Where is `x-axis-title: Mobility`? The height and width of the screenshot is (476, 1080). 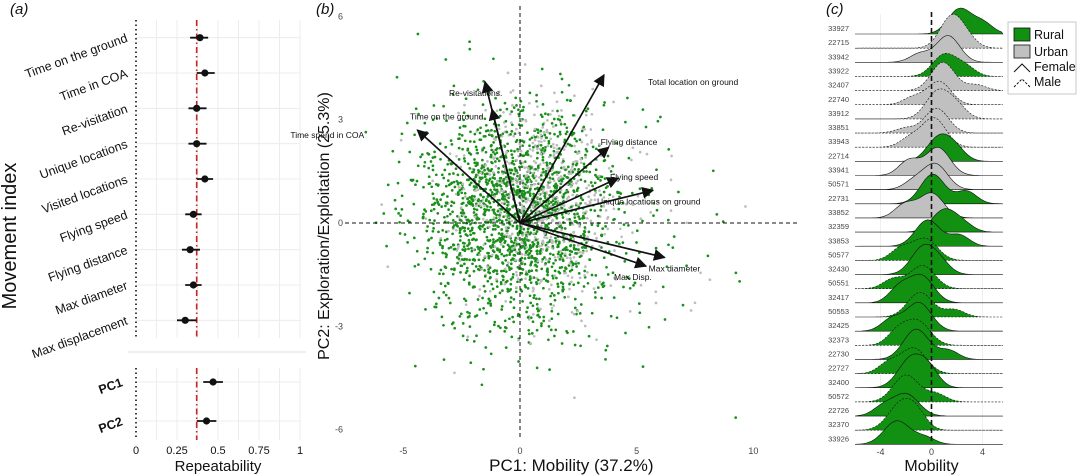
x-axis-title: Mobility is located at coordinates (931, 466).